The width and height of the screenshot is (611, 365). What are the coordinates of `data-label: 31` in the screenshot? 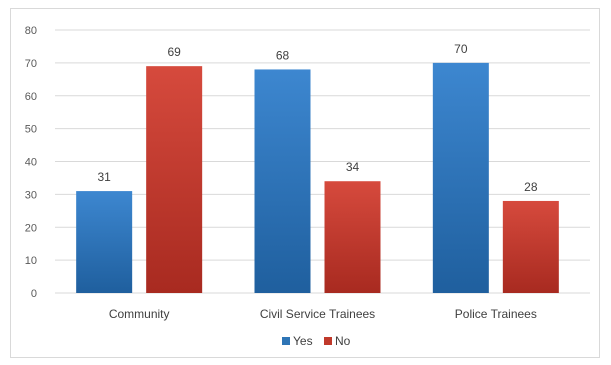 It's located at (104, 177).